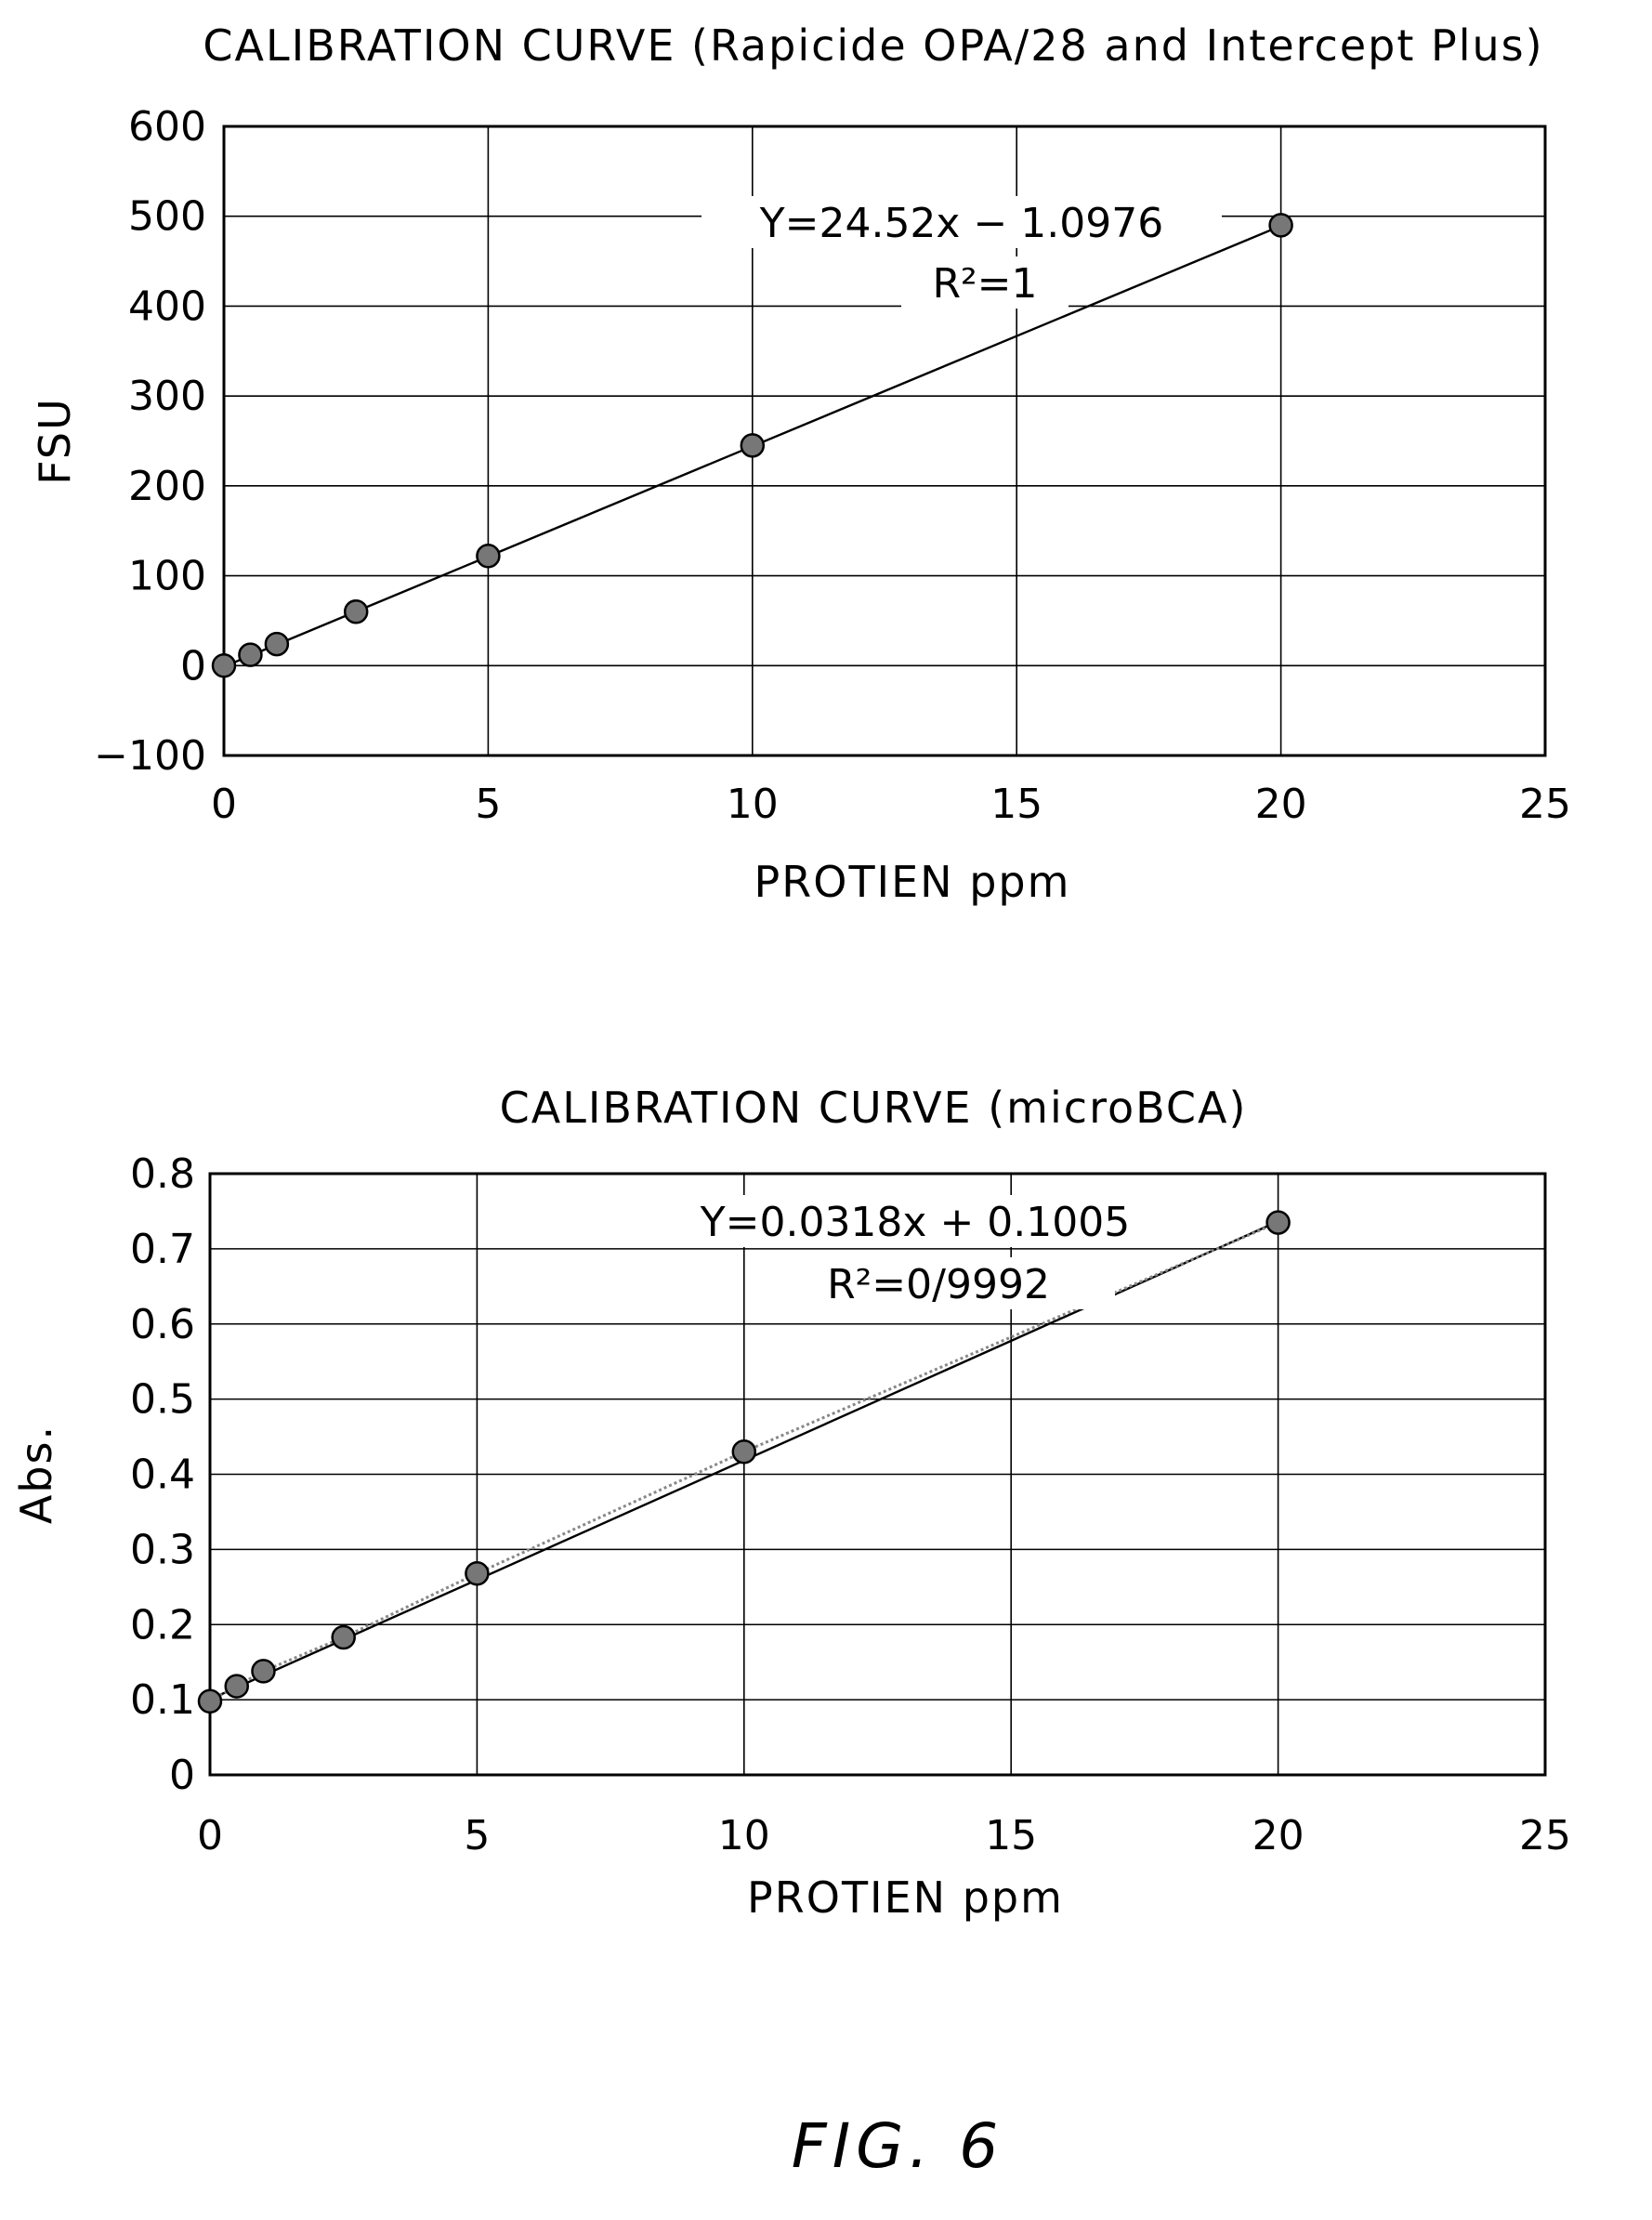 The image size is (1652, 2220). I want to click on y-tick-label: 0.6, so click(162, 1324).